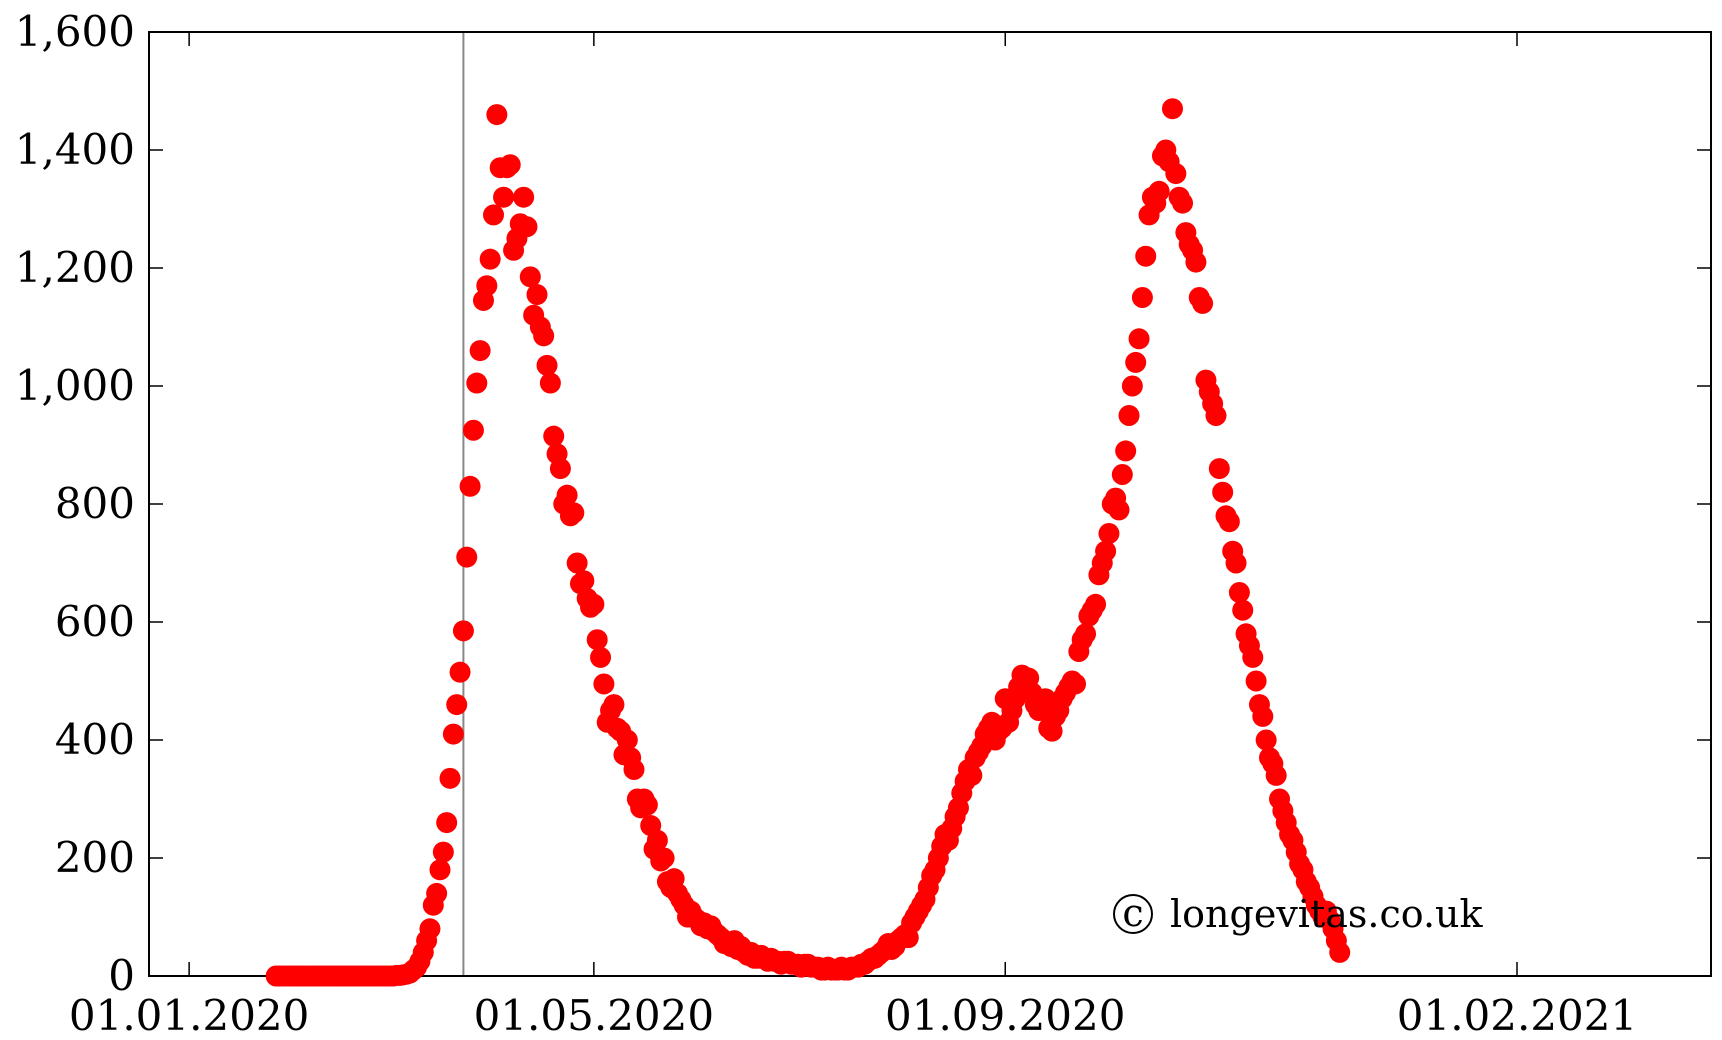  I want to click on y-tick-label: 1,000, so click(75, 385).